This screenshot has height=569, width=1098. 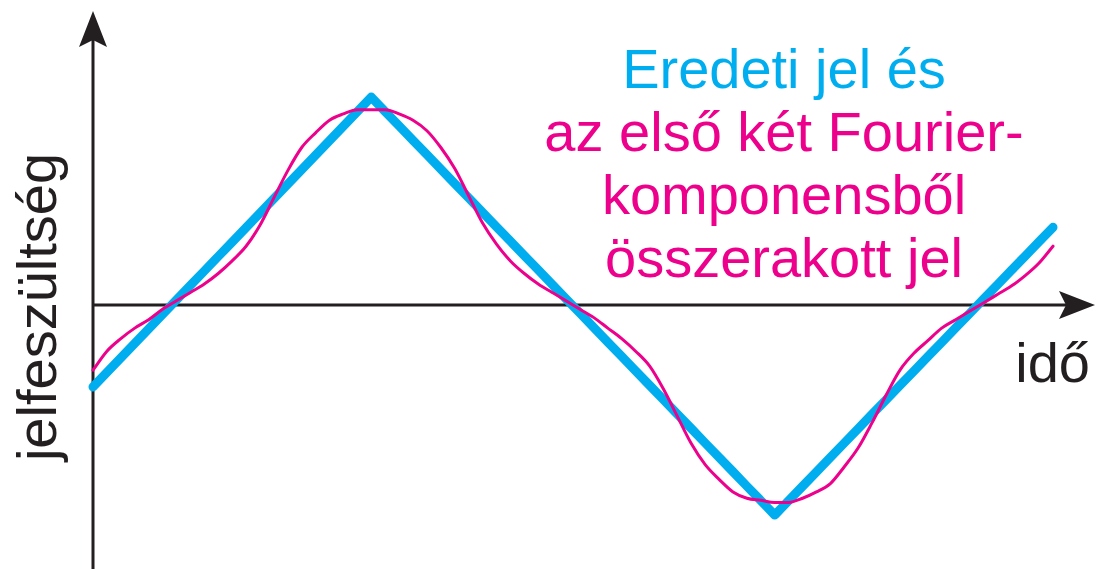 I want to click on x-axis-title: idő, so click(x=1052, y=362).